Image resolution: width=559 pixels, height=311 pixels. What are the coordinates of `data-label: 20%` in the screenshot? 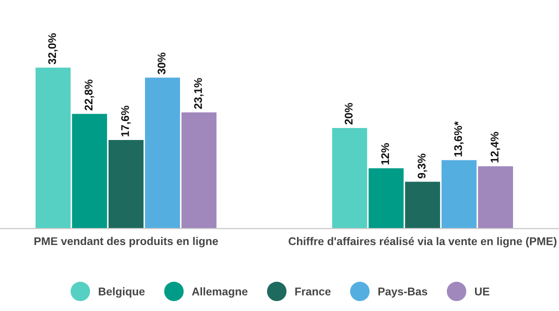 It's located at (348, 113).